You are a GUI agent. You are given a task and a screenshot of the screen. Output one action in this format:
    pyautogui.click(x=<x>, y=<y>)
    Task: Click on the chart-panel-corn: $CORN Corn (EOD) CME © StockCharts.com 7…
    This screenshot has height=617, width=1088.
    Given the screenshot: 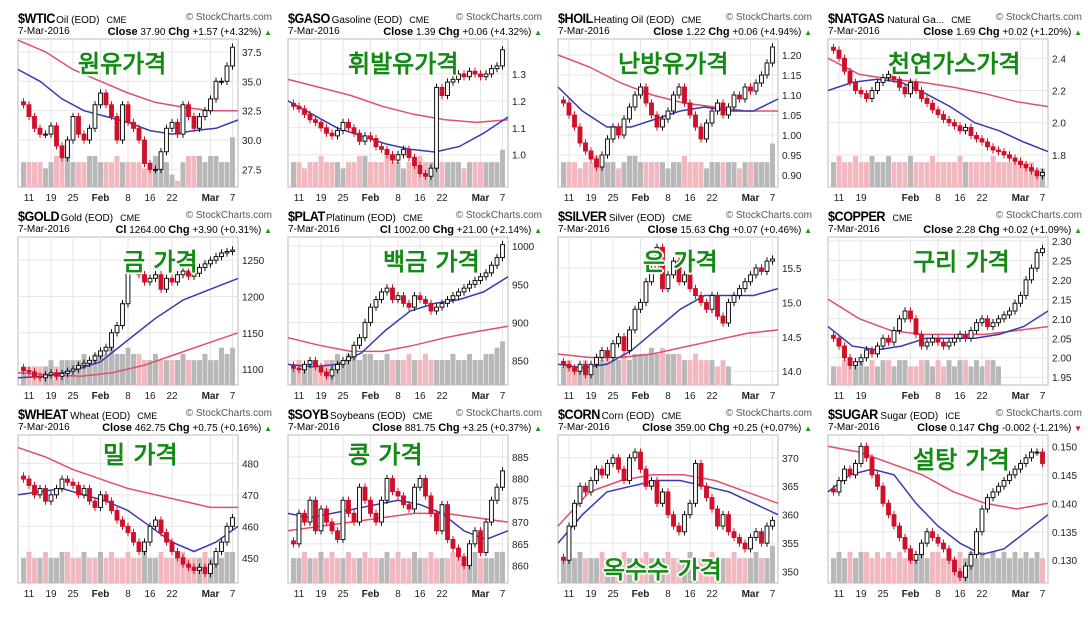 What is the action you would take?
    pyautogui.click(x=688, y=504)
    